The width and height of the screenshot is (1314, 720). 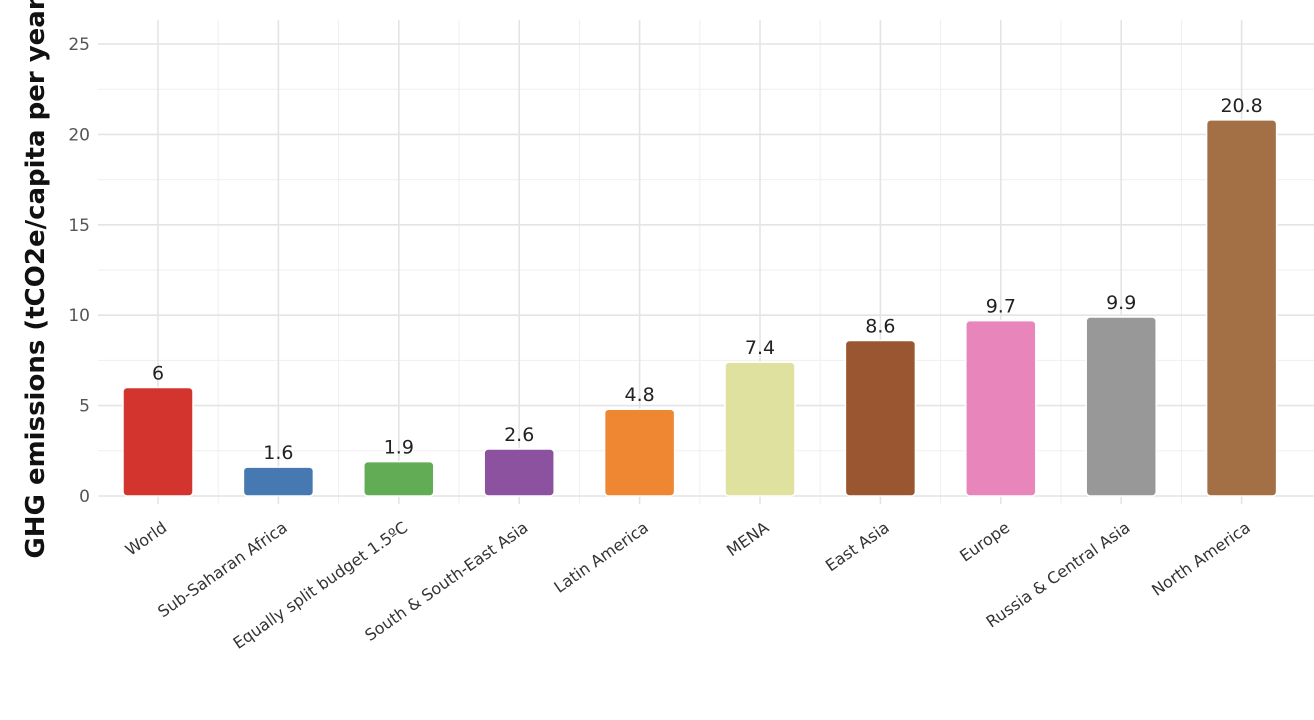 What do you see at coordinates (639, 395) in the screenshot?
I see `data-label: 4.8` at bounding box center [639, 395].